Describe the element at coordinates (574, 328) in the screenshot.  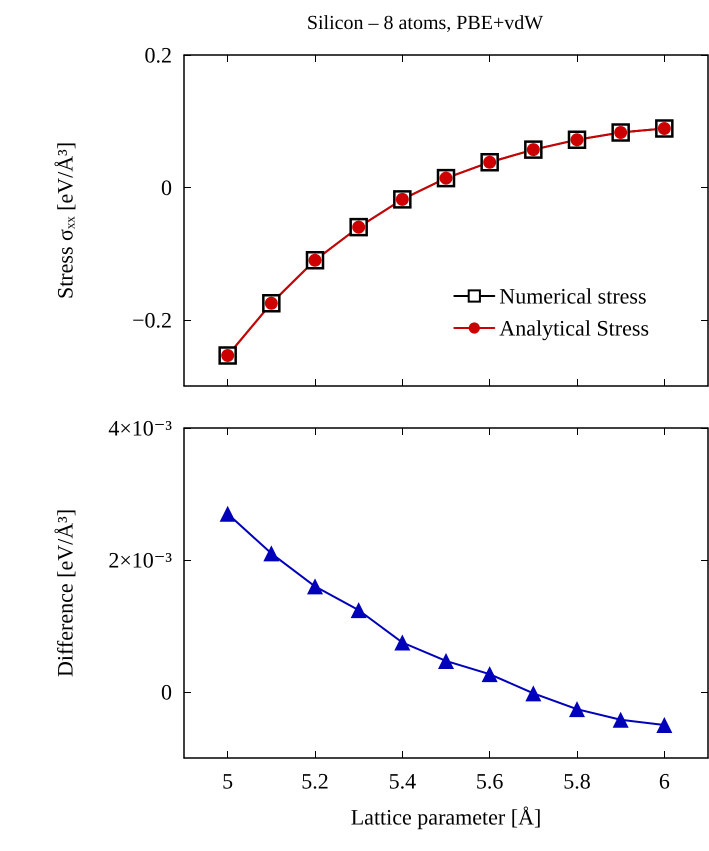
I see `legend-label: Analytical Stress` at that location.